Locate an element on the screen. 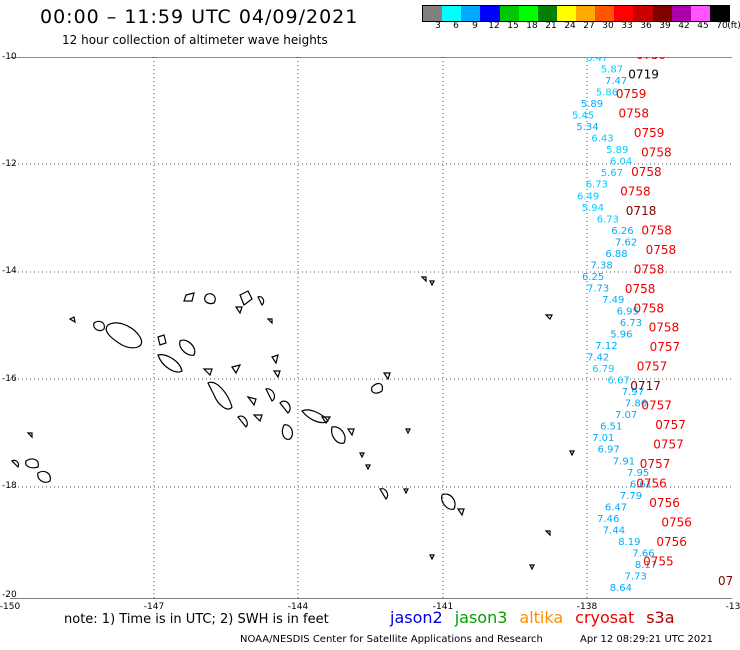 This screenshot has height=650, width=740. colorbar-label: 42 is located at coordinates (684, 26).